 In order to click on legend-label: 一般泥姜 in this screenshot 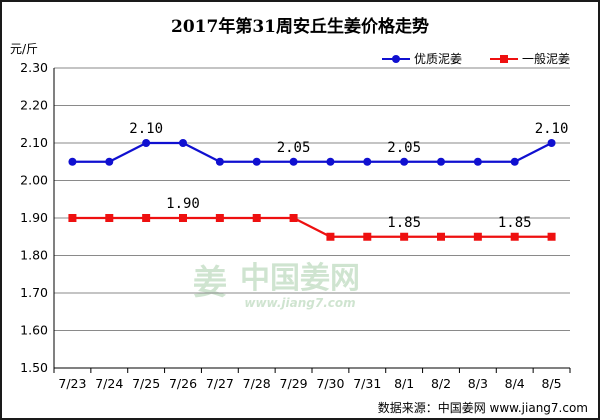, I will do `click(546, 58)`.